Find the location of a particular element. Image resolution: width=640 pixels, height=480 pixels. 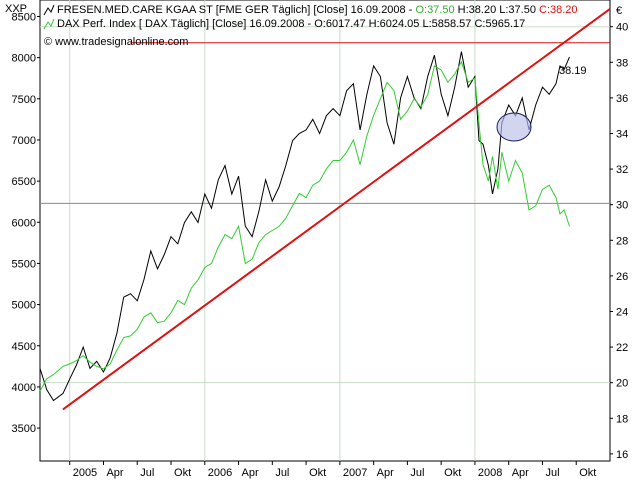

left-tick-label: 5500 is located at coordinates (24, 264).